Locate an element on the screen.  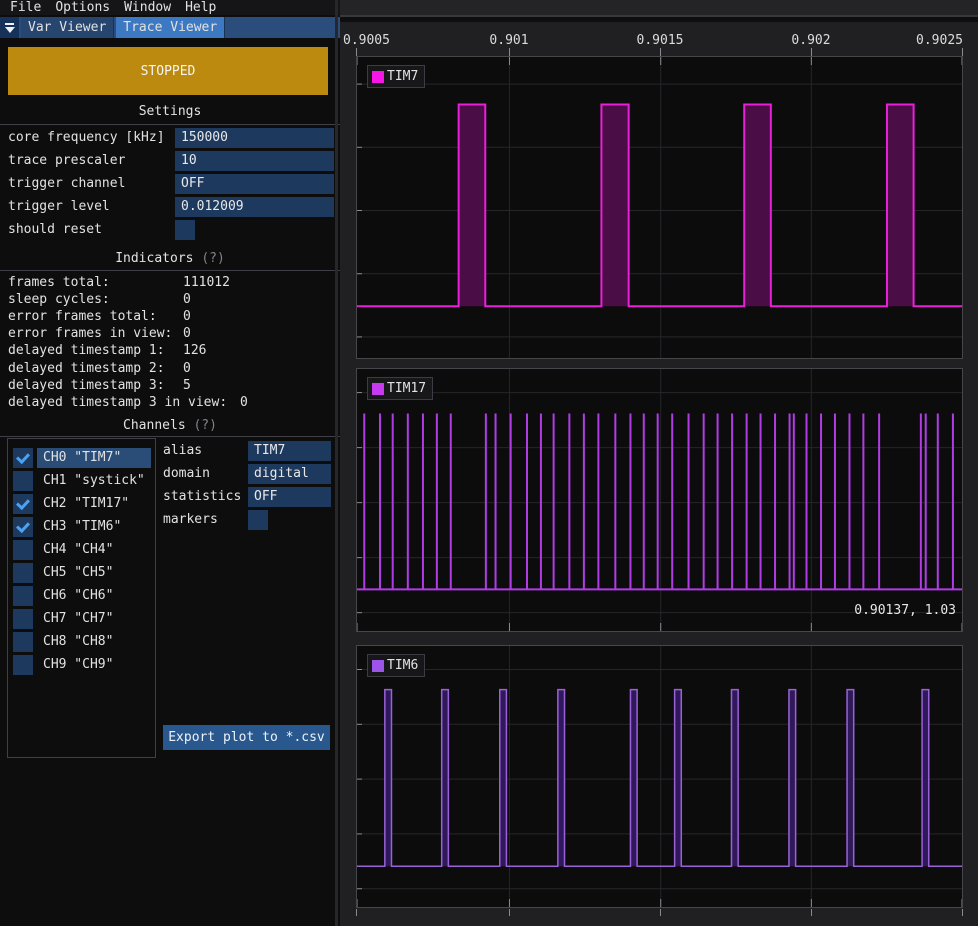
channel-label: CH7 "CH7" is located at coordinates (78, 618).